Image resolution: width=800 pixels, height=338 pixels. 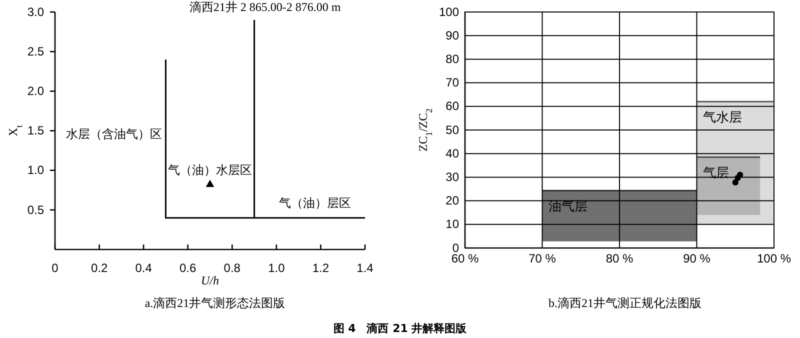 I want to click on x-tick-label: 80 %, so click(x=620, y=259).